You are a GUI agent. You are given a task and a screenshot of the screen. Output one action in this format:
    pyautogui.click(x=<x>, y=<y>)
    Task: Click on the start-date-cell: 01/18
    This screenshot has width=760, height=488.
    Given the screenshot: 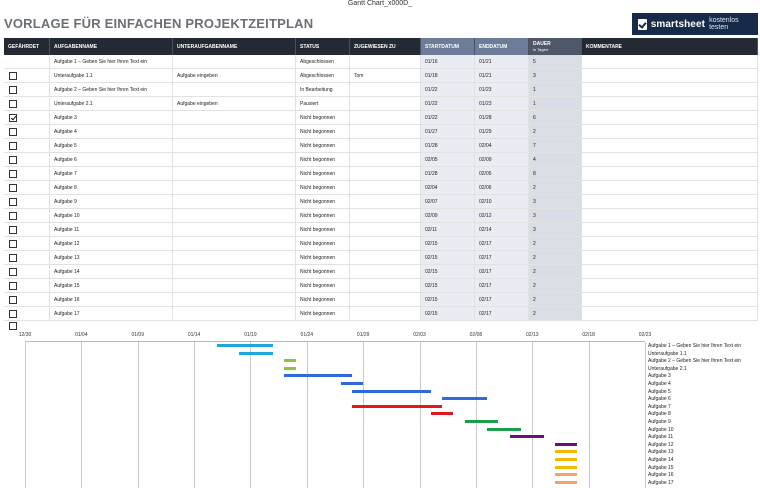 What is the action you would take?
    pyautogui.click(x=448, y=75)
    